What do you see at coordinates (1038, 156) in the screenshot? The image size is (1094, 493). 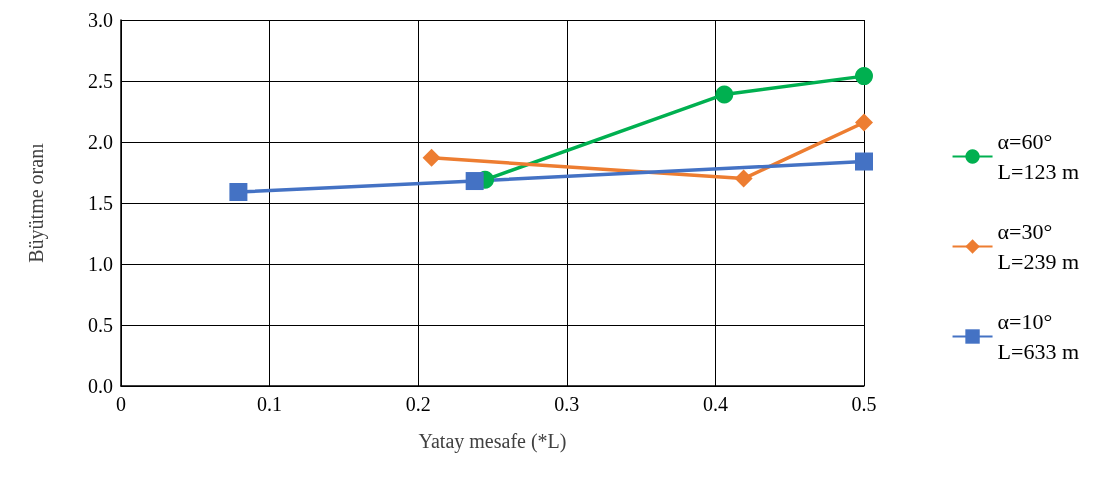 I see `legend-label: α=60° L=123 m` at bounding box center [1038, 156].